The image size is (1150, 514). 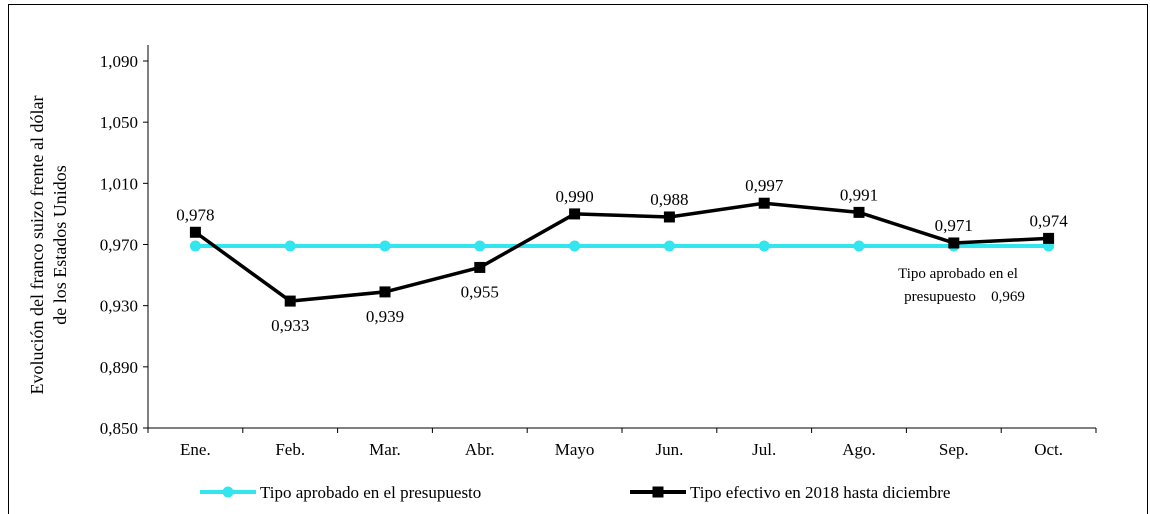 I want to click on legend-label: Tipo aprobado en el presupuesto, so click(x=370, y=492).